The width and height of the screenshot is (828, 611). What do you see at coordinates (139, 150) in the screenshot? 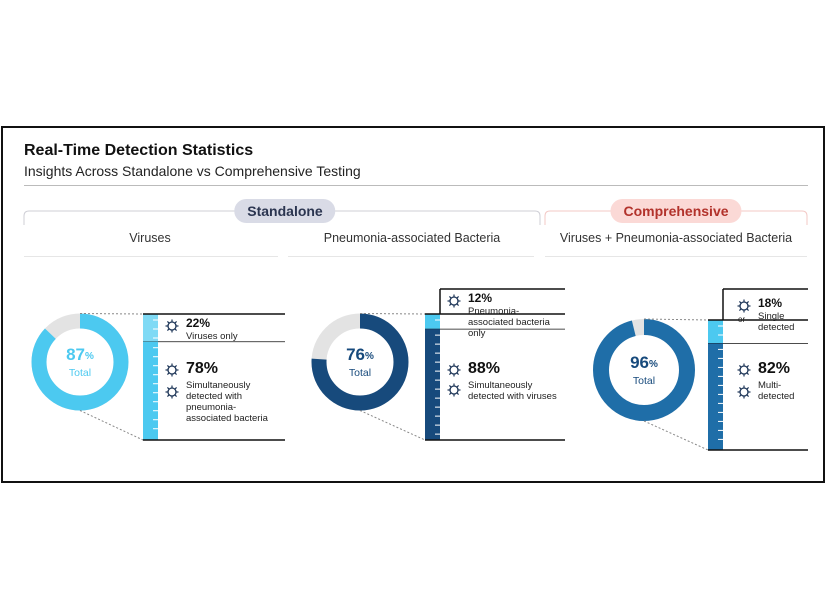
I see `title: Real-Time Detection Statistics` at bounding box center [139, 150].